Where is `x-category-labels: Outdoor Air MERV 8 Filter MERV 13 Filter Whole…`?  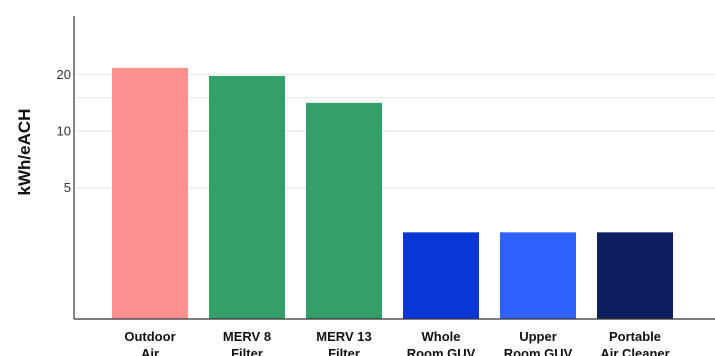
x-category-labels: Outdoor Air MERV 8 Filter MERV 13 Filter Whole… is located at coordinates (396, 342).